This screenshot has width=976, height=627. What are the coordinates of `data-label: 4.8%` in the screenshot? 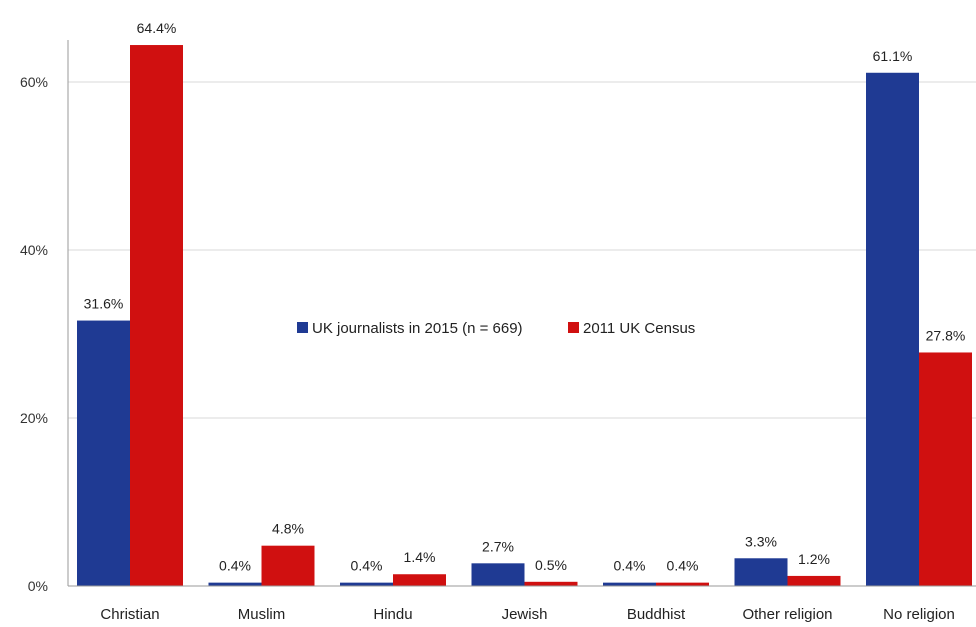 It's located at (288, 529).